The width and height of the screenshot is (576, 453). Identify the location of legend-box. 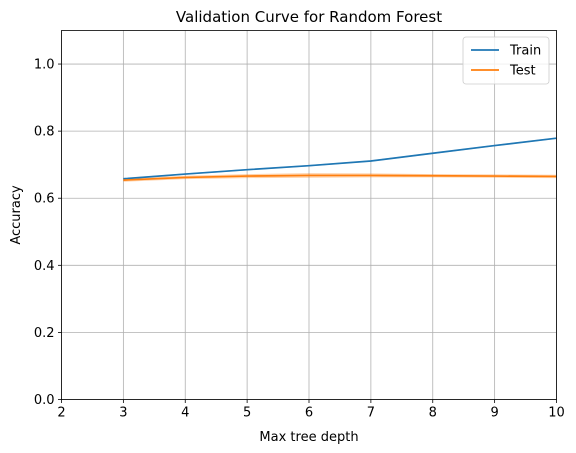
(506, 60).